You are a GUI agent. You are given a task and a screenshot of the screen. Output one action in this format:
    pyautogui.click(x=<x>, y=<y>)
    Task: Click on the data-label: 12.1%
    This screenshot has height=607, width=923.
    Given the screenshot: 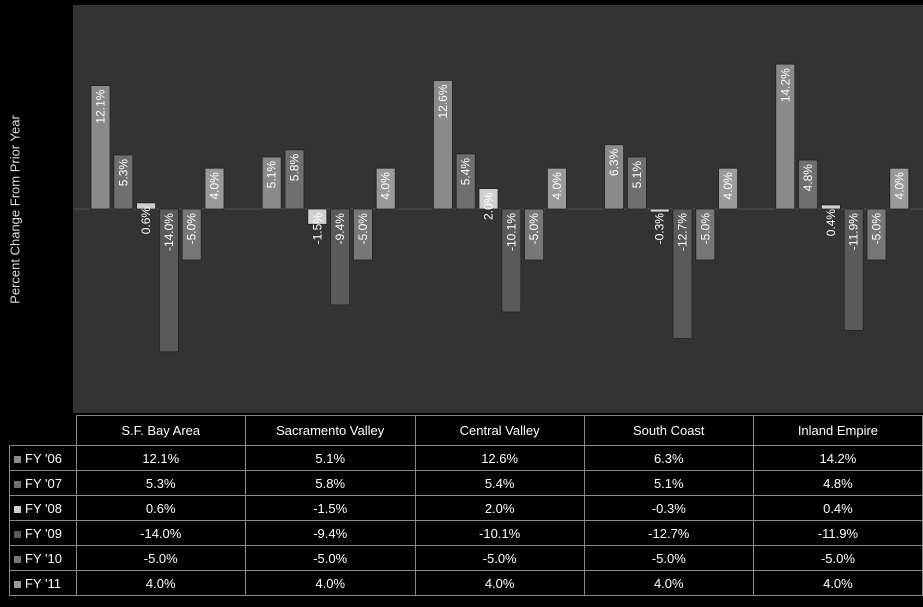 What is the action you would take?
    pyautogui.click(x=101, y=106)
    